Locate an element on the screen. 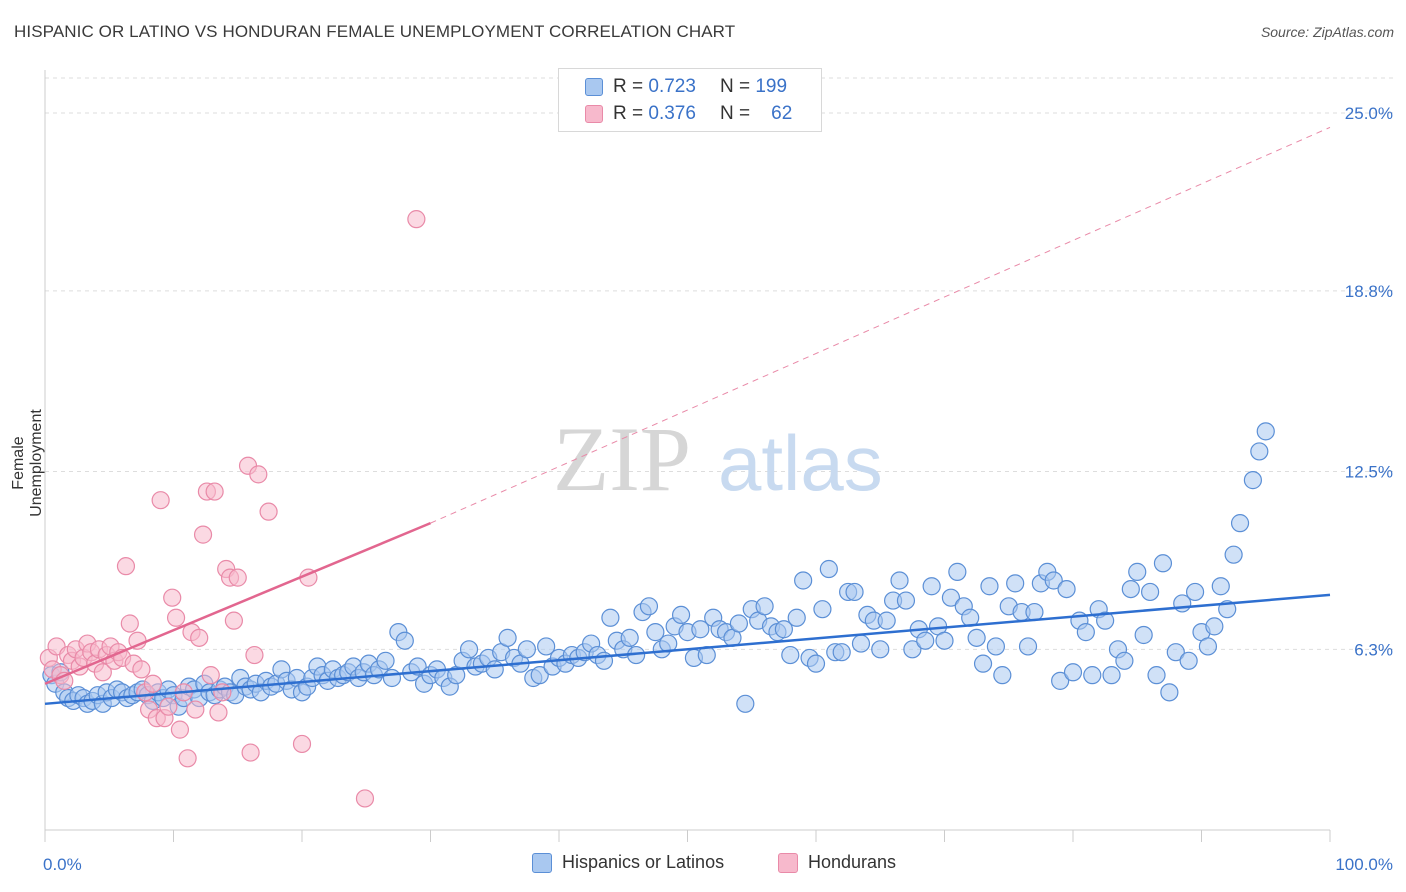  y-axis-label: Female Unemployment is located at coordinates (27, 463).